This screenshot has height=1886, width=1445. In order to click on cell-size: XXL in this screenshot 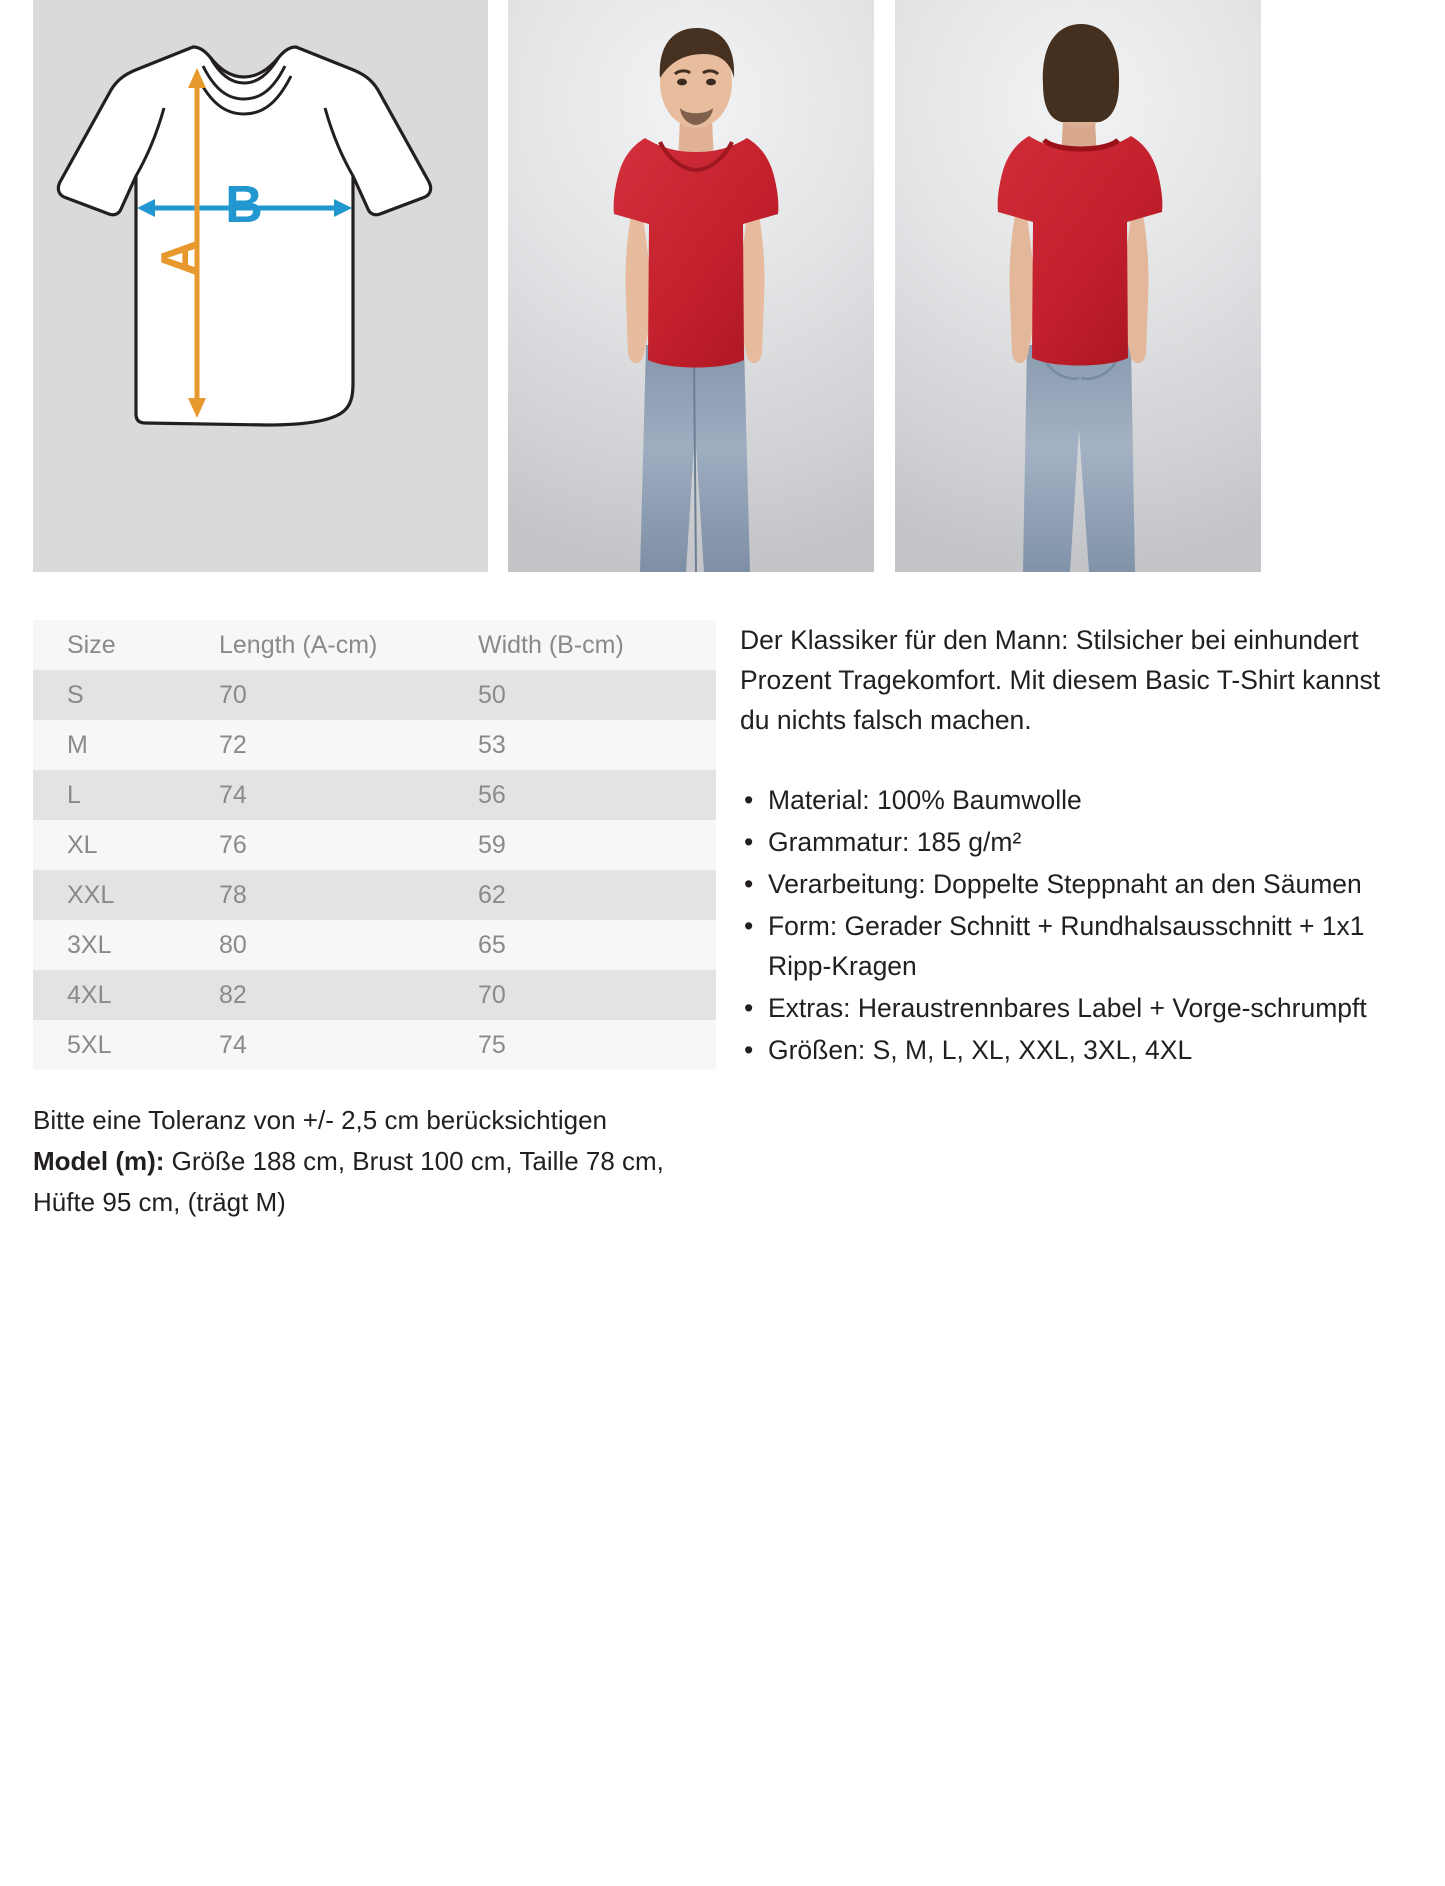, I will do `click(91, 895)`.